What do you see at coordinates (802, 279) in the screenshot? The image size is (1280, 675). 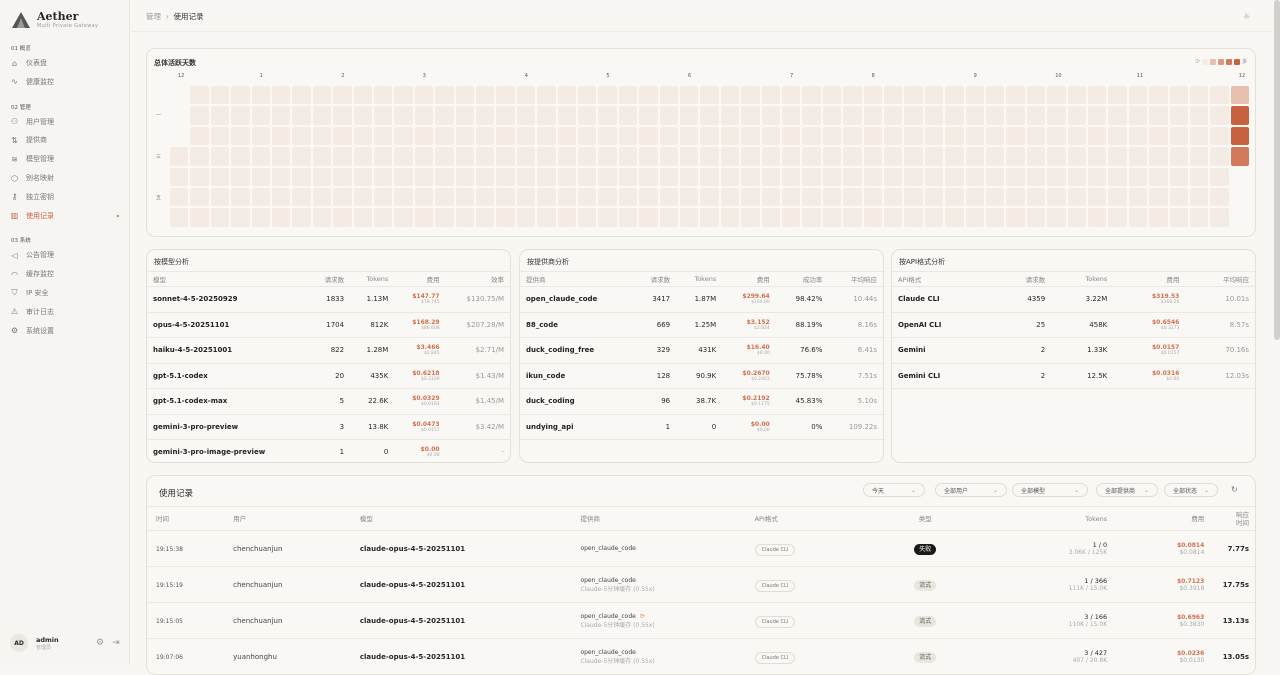 I see `column-header: 成功率` at bounding box center [802, 279].